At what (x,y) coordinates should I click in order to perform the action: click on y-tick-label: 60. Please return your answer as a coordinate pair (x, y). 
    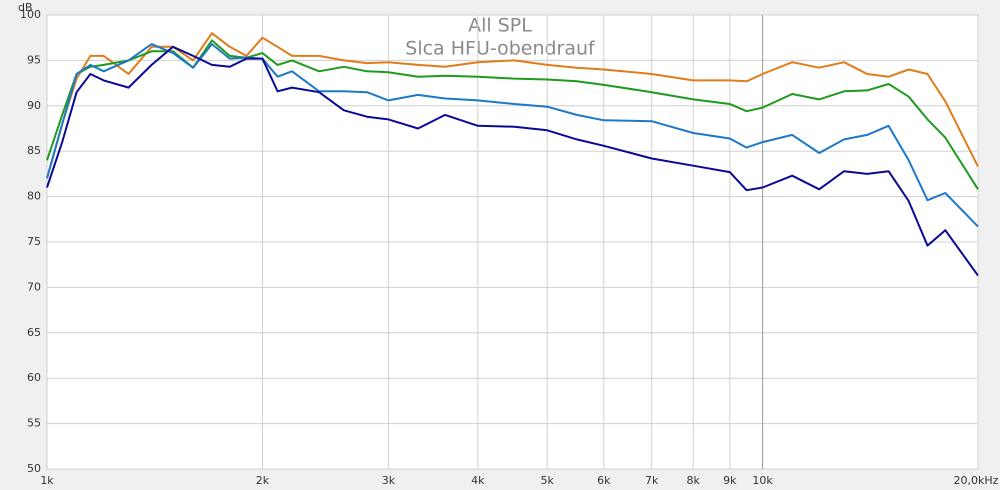
    Looking at the image, I should click on (34, 377).